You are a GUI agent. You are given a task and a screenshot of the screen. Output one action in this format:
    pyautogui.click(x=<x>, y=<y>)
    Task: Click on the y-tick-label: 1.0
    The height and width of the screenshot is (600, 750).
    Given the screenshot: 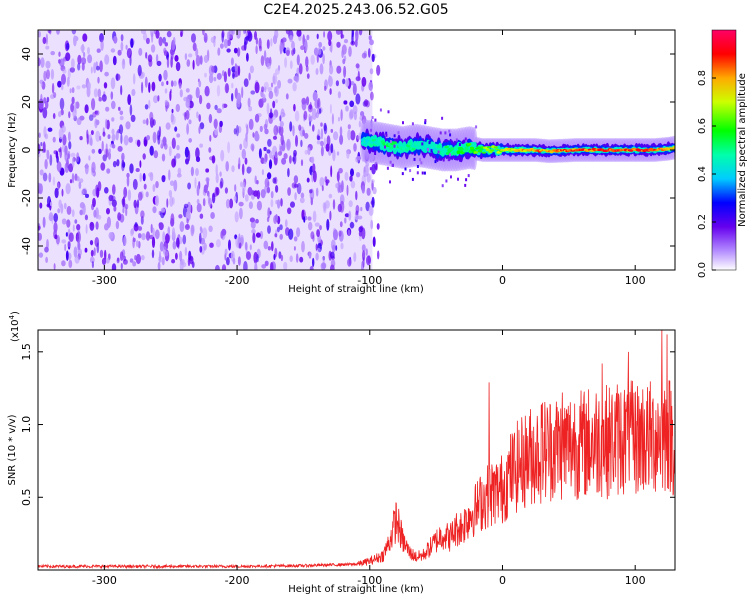 What is the action you would take?
    pyautogui.click(x=26, y=425)
    